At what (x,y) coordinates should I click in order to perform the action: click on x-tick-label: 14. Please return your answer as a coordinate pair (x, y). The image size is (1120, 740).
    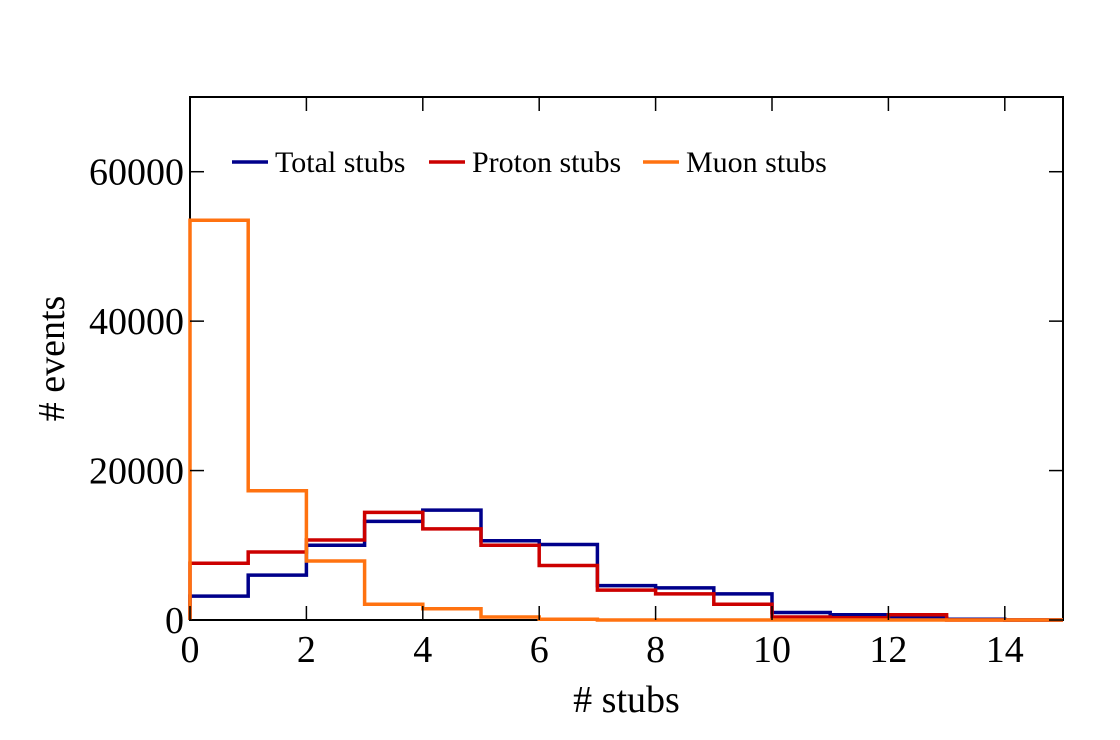
    Looking at the image, I should click on (1005, 650).